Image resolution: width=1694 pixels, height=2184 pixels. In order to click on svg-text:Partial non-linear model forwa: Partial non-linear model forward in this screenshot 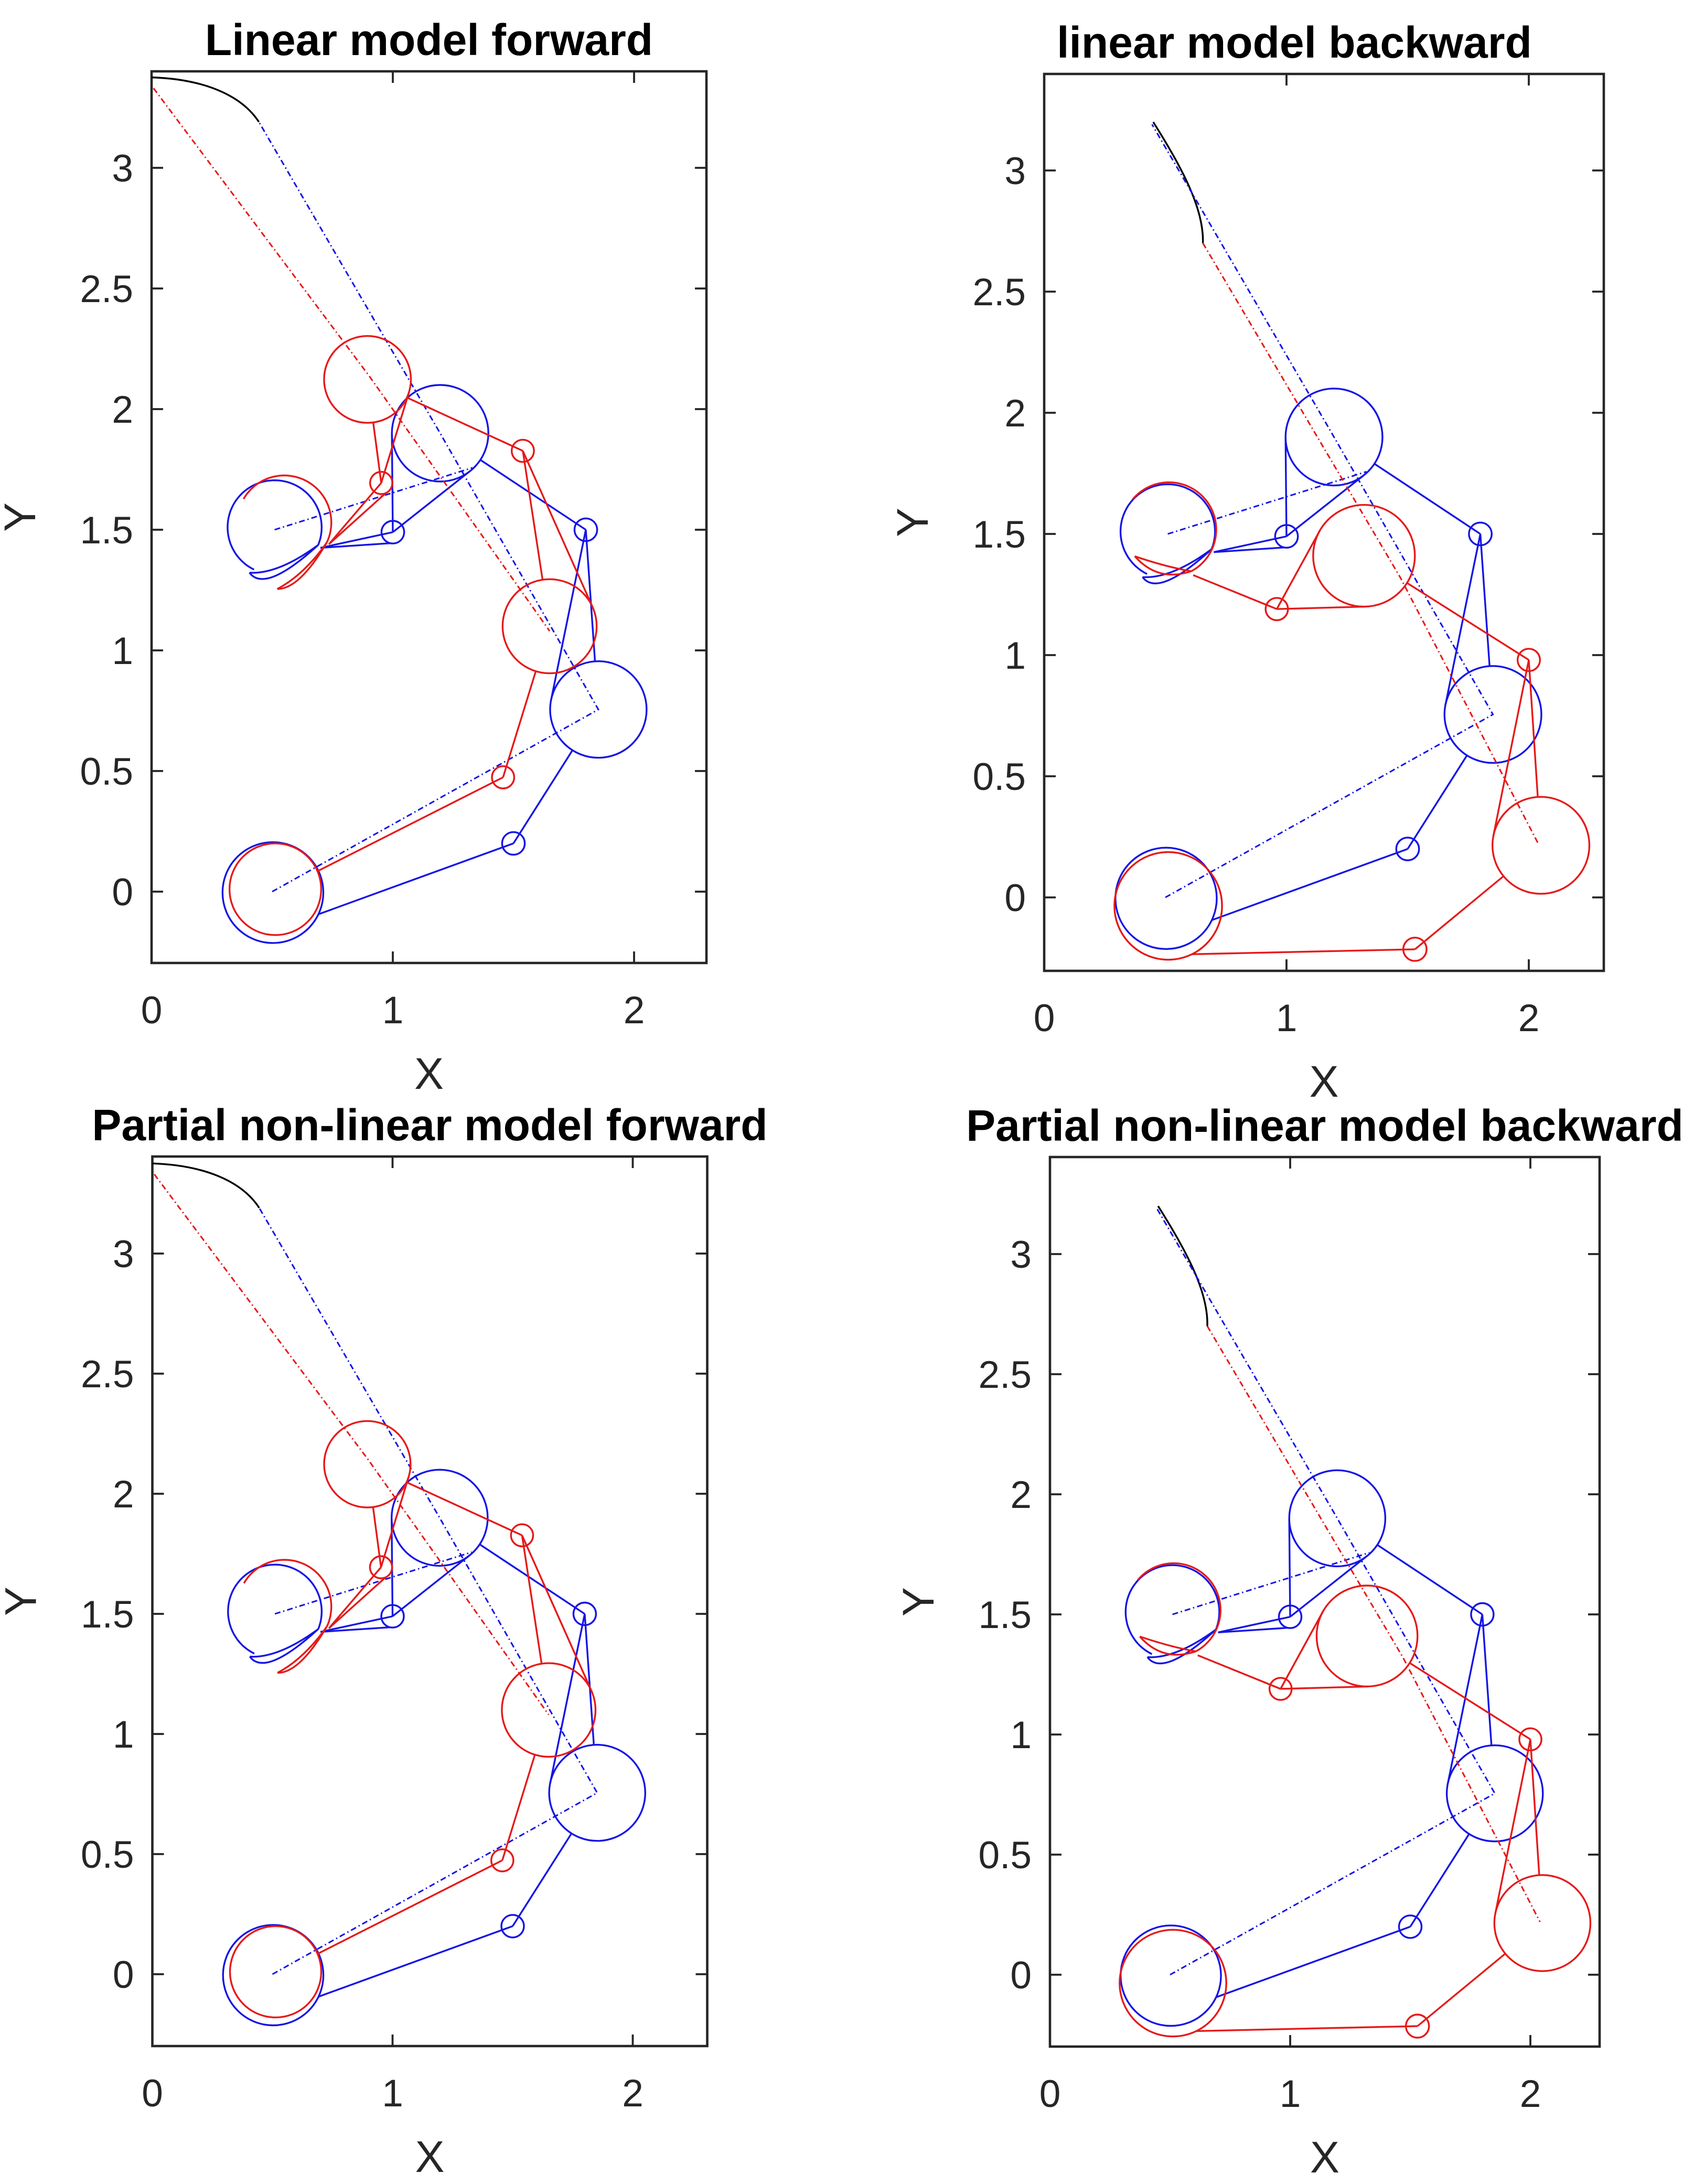, I will do `click(429, 1125)`.